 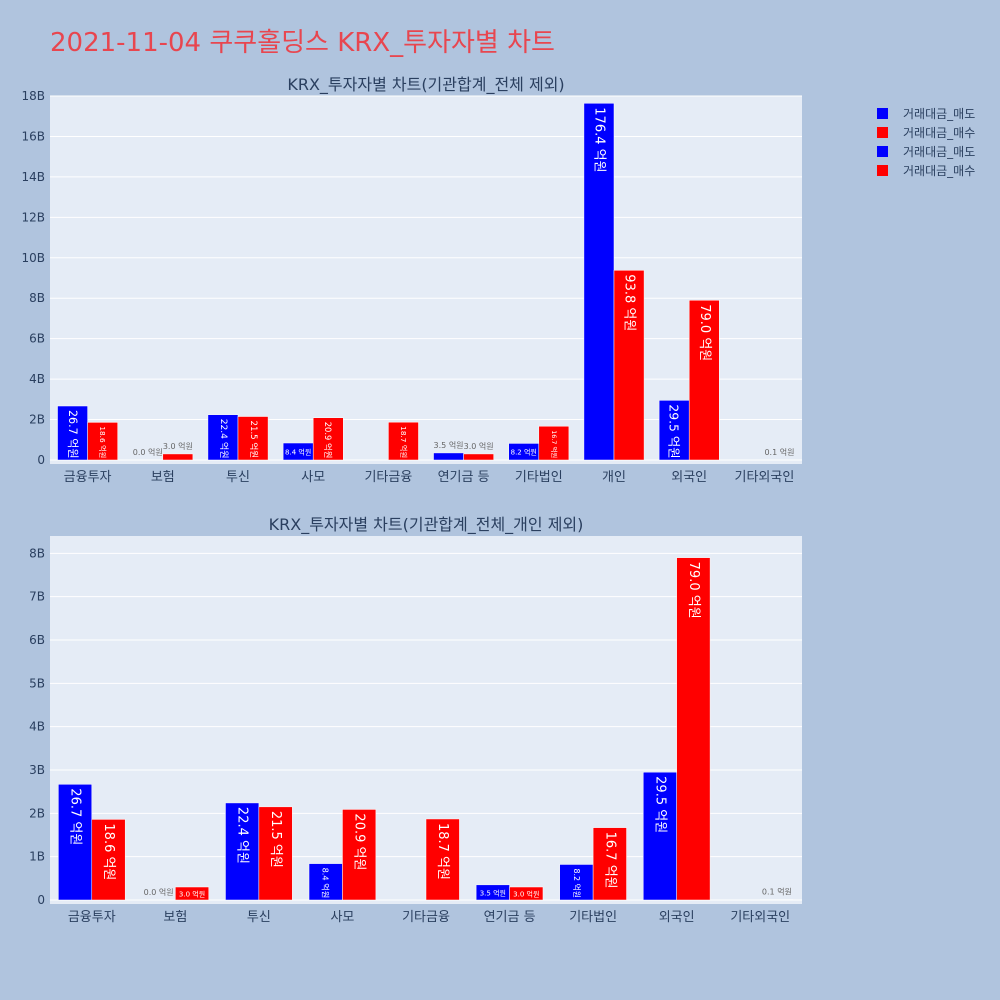 What do you see at coordinates (598, 139) in the screenshot?
I see `data-label: 176.4 억원` at bounding box center [598, 139].